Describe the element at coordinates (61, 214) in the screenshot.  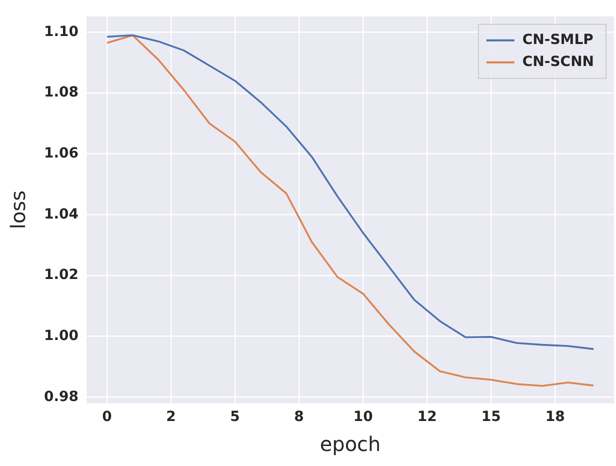
I see `y-tick-label: 1.04` at that location.